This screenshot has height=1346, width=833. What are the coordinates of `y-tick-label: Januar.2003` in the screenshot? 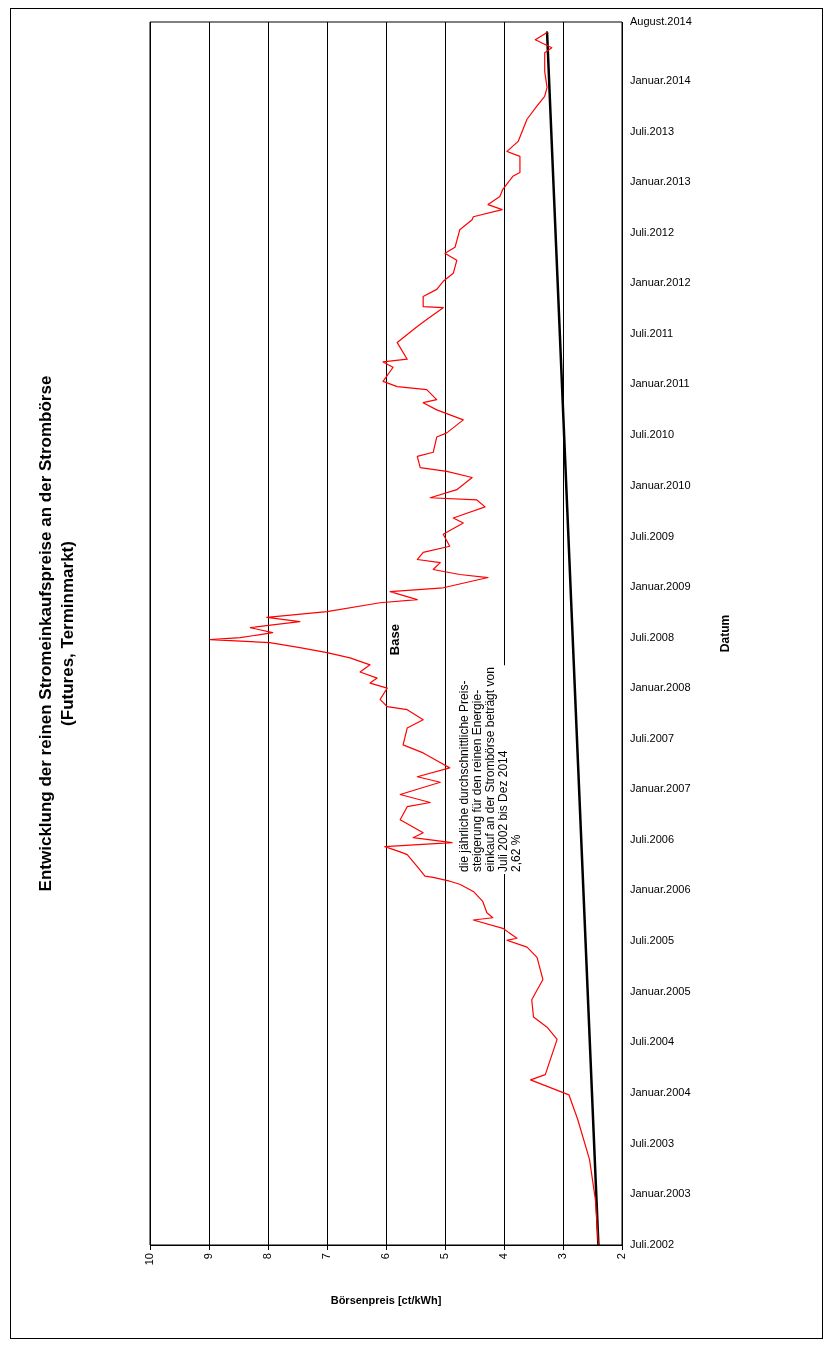 It's located at (660, 1193).